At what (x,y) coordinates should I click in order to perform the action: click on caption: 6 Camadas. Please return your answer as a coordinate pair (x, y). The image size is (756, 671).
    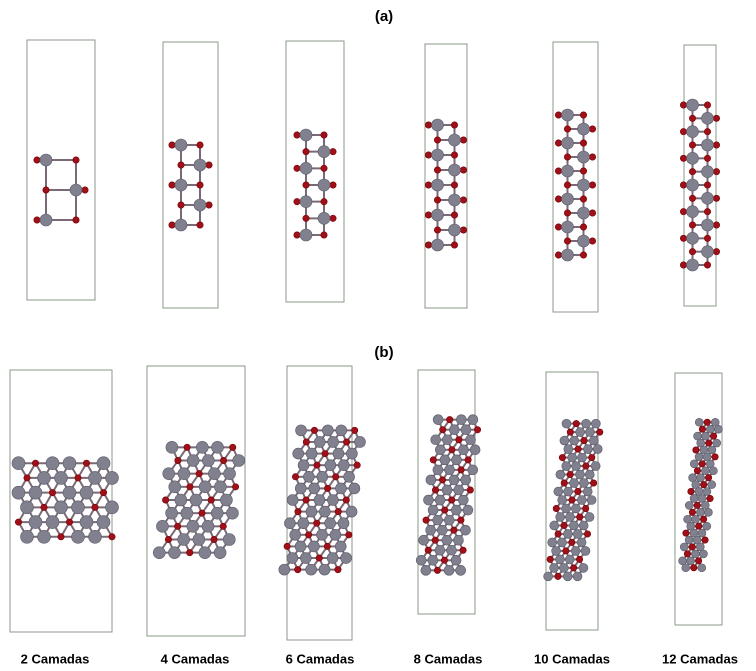
    Looking at the image, I should click on (320, 658).